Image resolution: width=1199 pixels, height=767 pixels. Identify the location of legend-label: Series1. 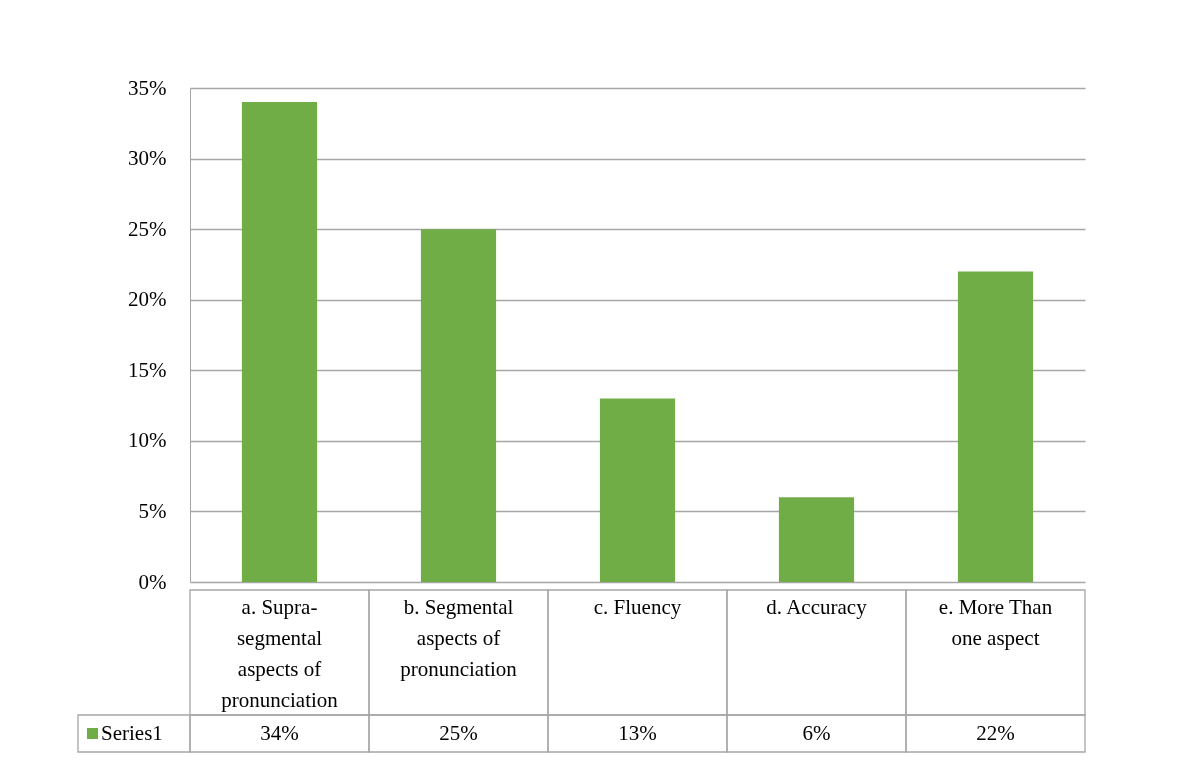
(132, 732).